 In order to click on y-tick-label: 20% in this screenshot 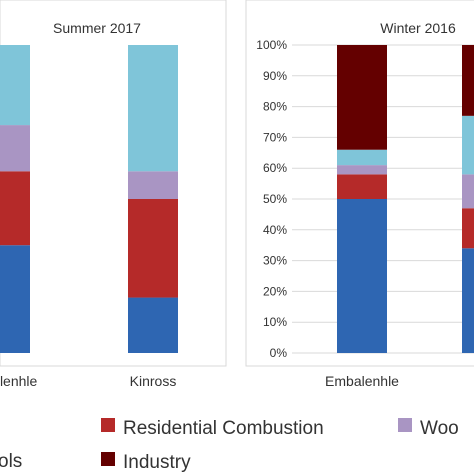, I will do `click(275, 291)`.